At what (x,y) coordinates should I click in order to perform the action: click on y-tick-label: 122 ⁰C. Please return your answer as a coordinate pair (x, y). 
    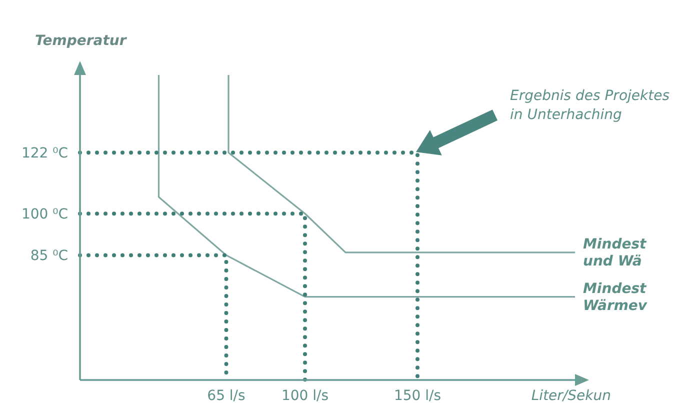
    Looking at the image, I should click on (44, 154).